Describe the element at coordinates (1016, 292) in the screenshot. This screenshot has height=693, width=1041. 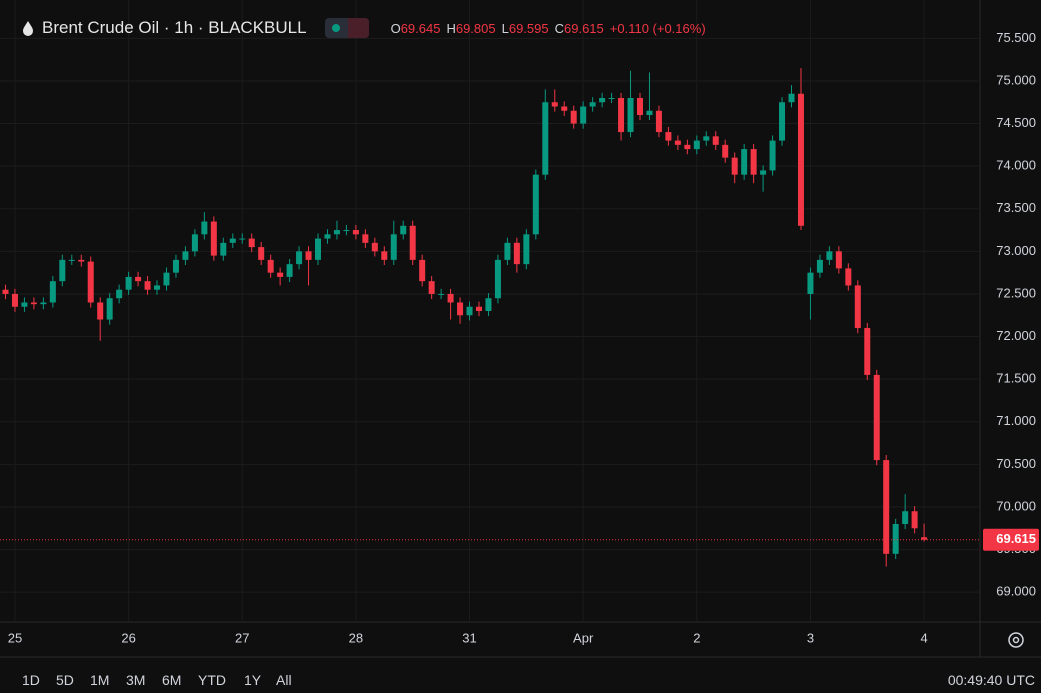
I see `y-tick-label: 72.500` at that location.